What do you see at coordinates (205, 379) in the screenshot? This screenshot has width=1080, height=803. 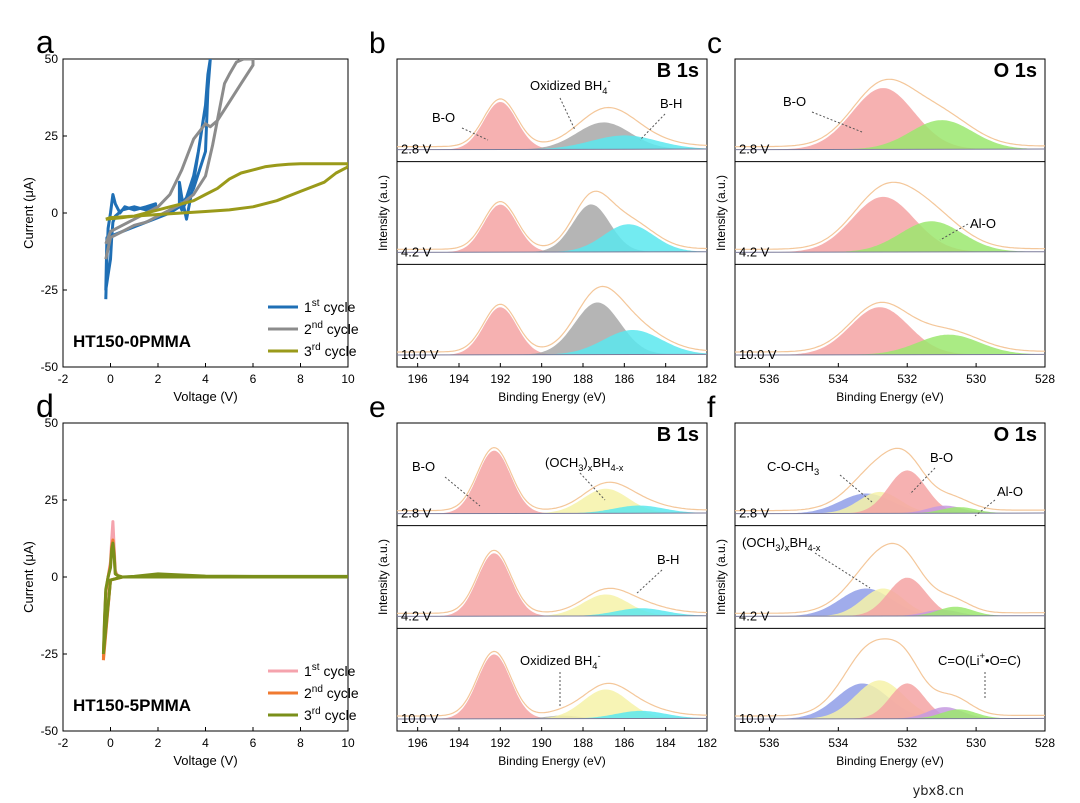 I see `x-tick-label: 4` at bounding box center [205, 379].